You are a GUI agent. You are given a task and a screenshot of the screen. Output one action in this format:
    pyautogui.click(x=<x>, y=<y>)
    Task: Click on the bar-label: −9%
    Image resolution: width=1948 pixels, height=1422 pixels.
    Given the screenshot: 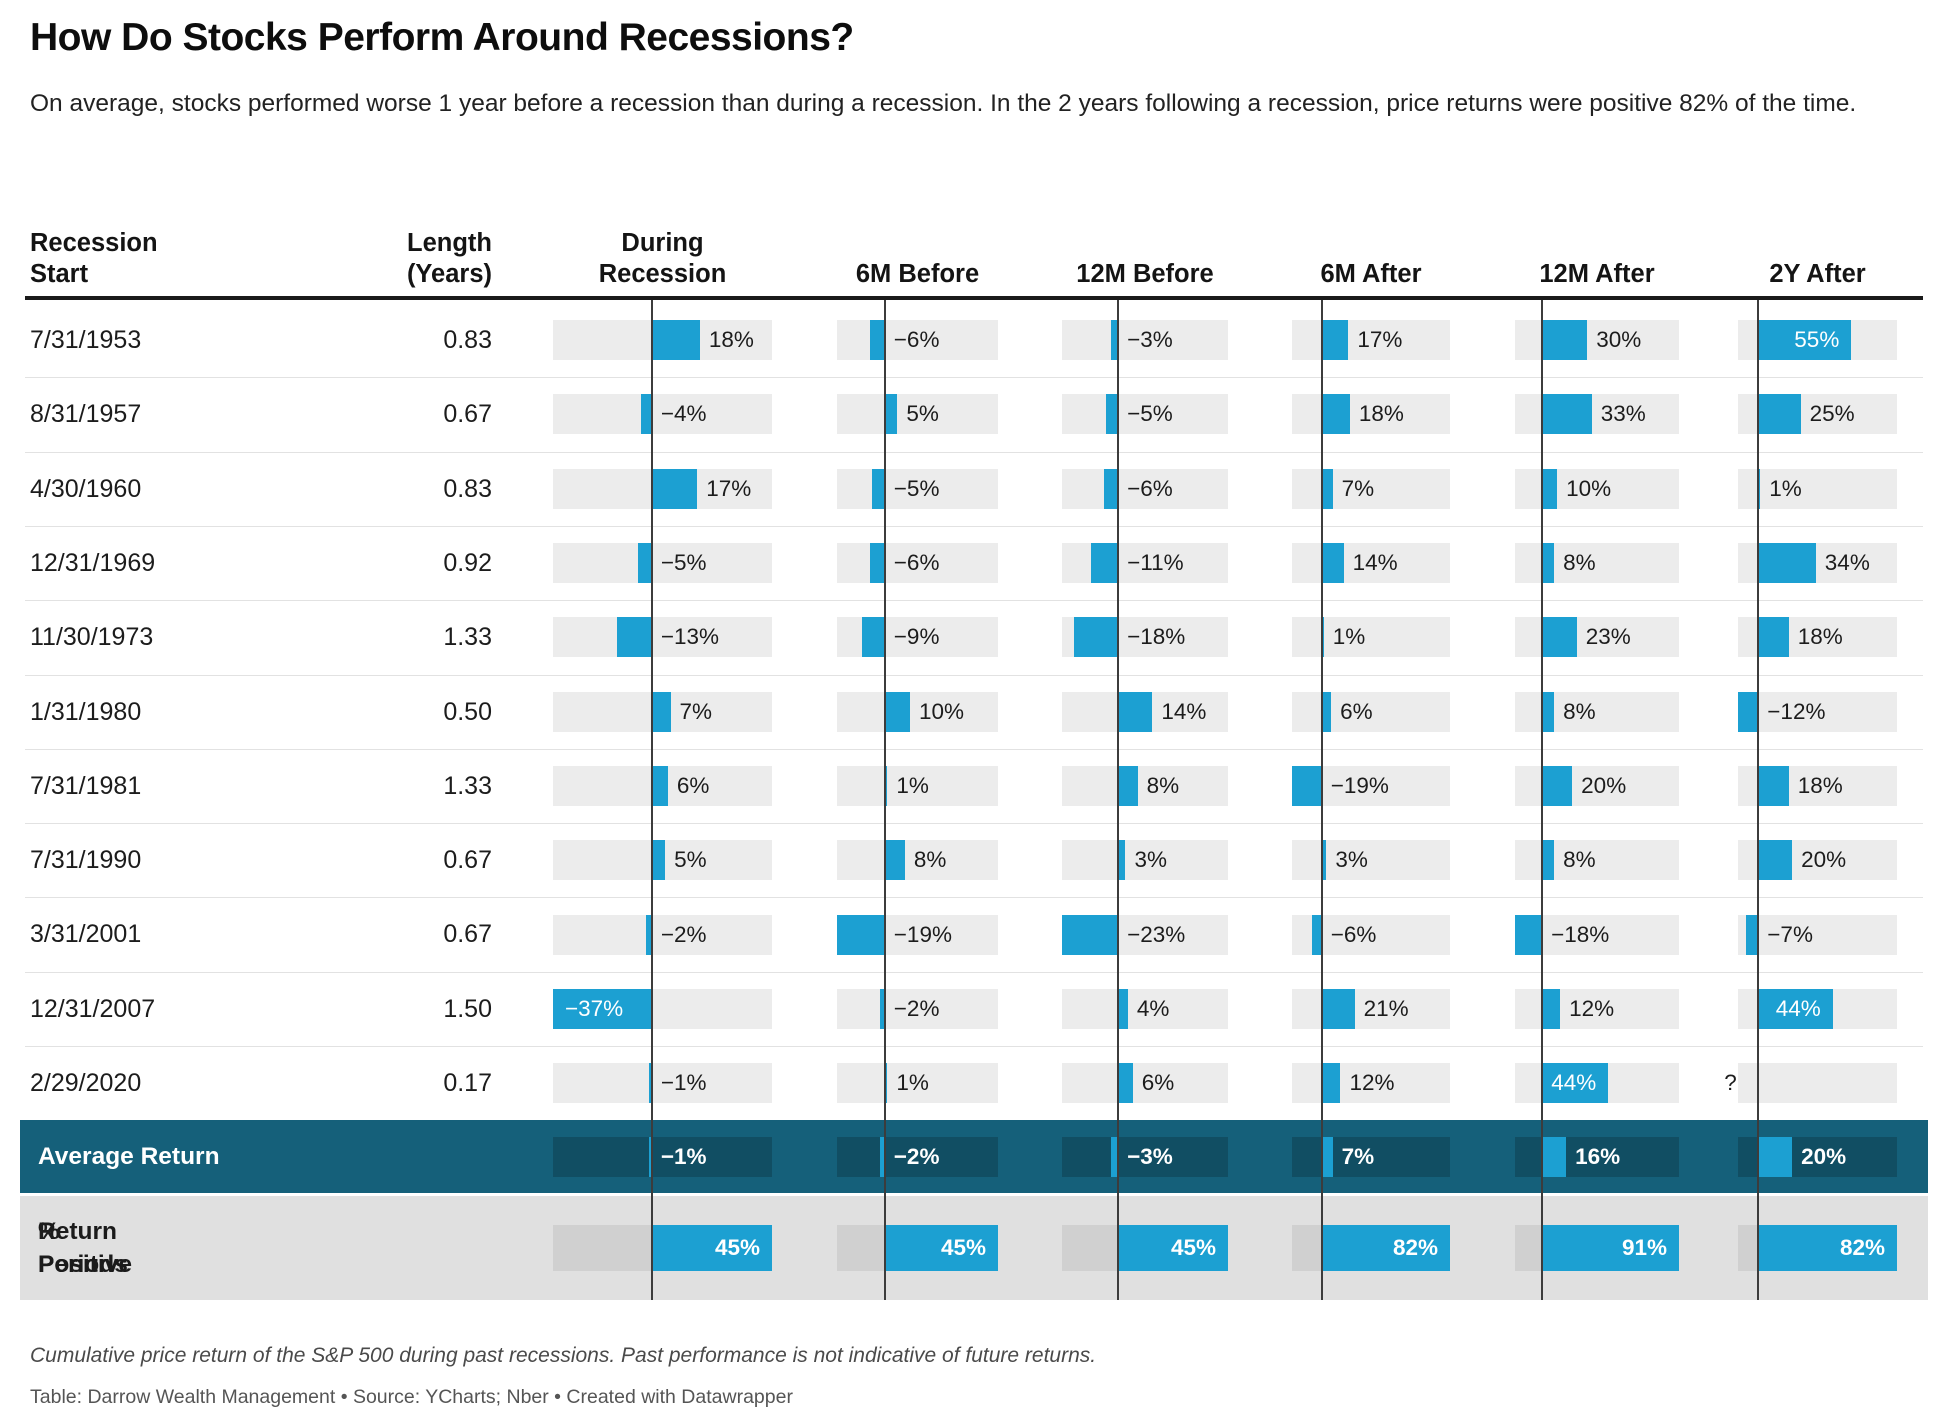 What is the action you would take?
    pyautogui.click(x=916, y=637)
    